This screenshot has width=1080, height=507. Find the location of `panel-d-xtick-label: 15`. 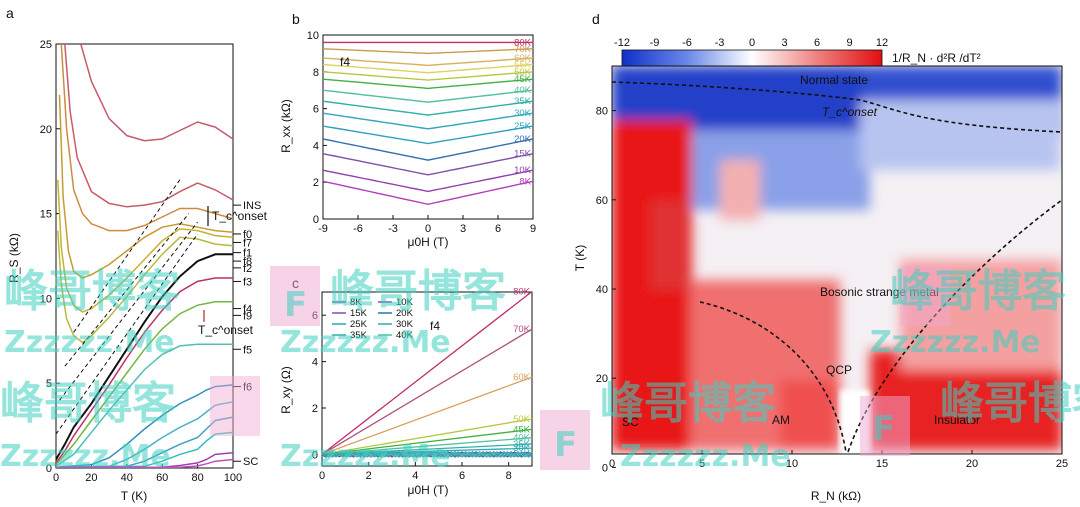

panel-d-xtick-label: 15 is located at coordinates (882, 464).